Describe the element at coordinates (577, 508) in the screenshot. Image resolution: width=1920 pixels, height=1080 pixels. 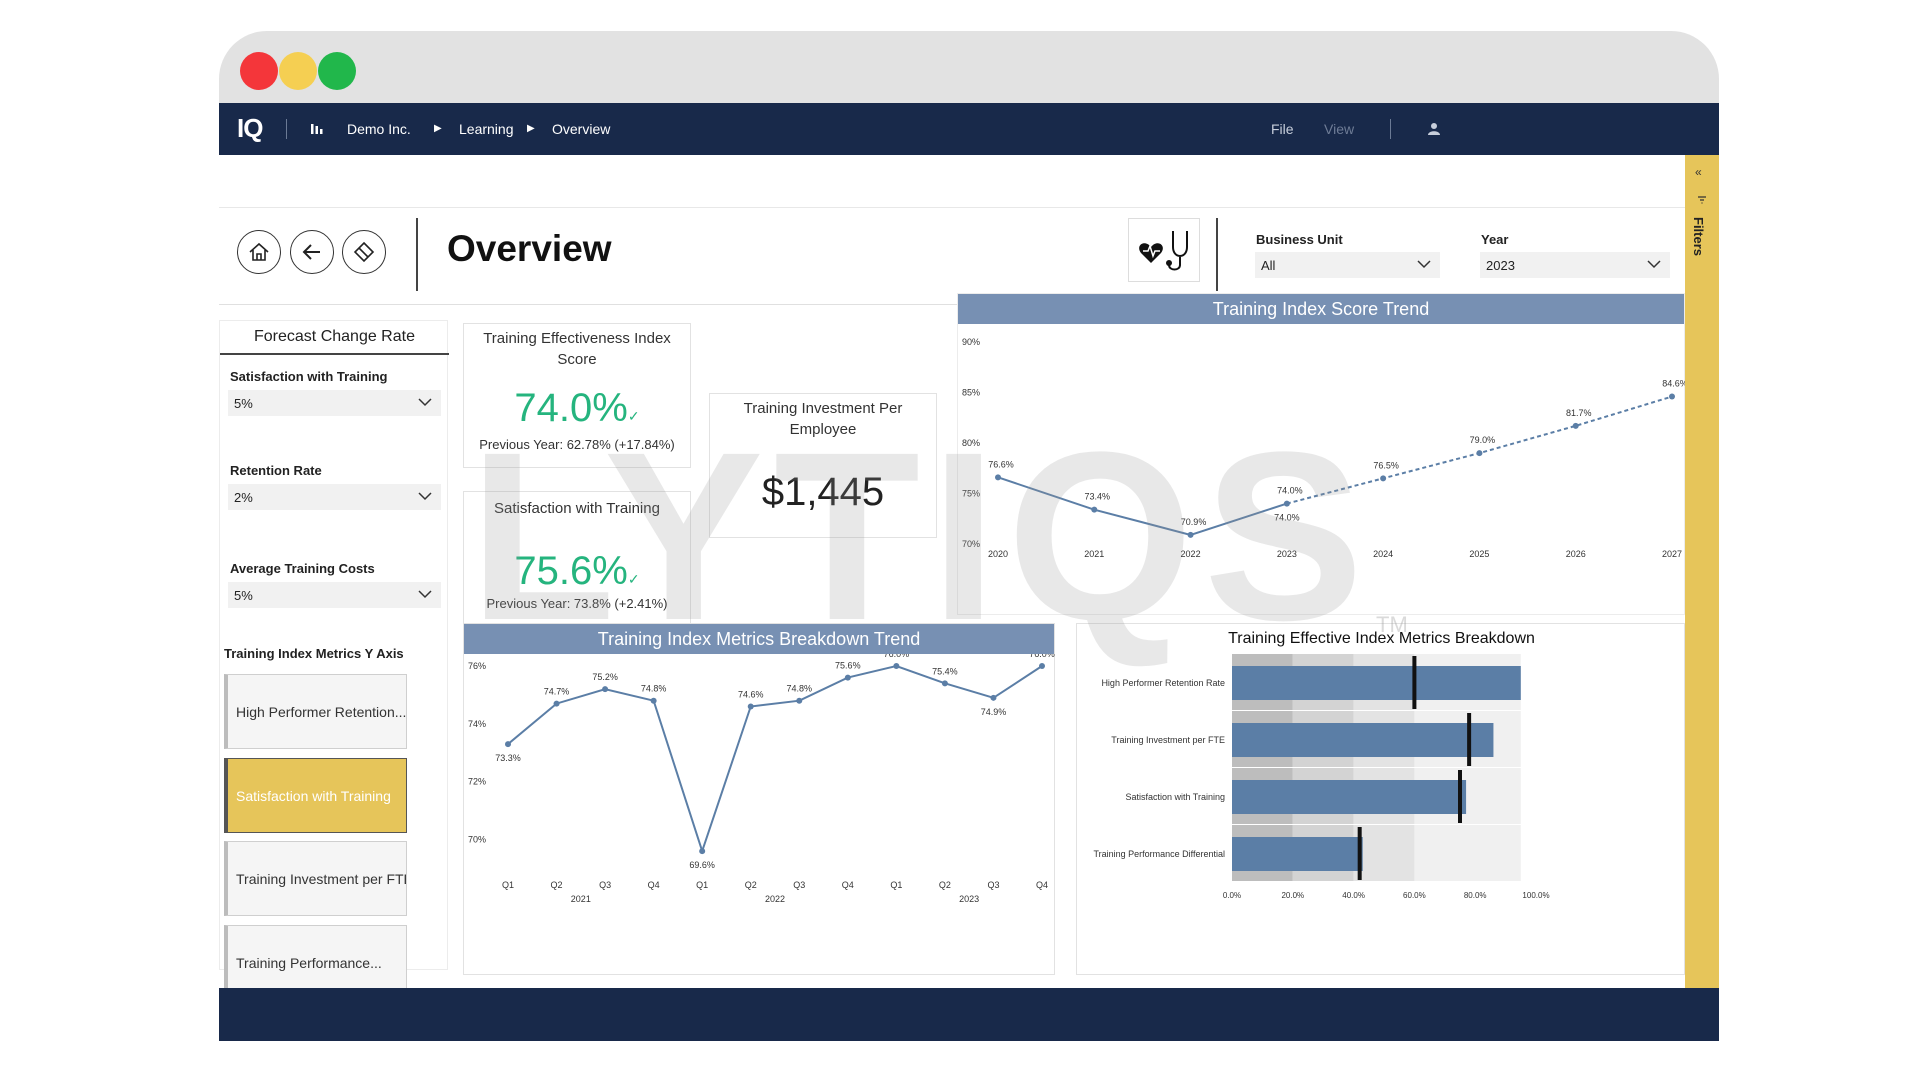
I see `kpi-satisfaction-title: Satisfaction with Training` at that location.